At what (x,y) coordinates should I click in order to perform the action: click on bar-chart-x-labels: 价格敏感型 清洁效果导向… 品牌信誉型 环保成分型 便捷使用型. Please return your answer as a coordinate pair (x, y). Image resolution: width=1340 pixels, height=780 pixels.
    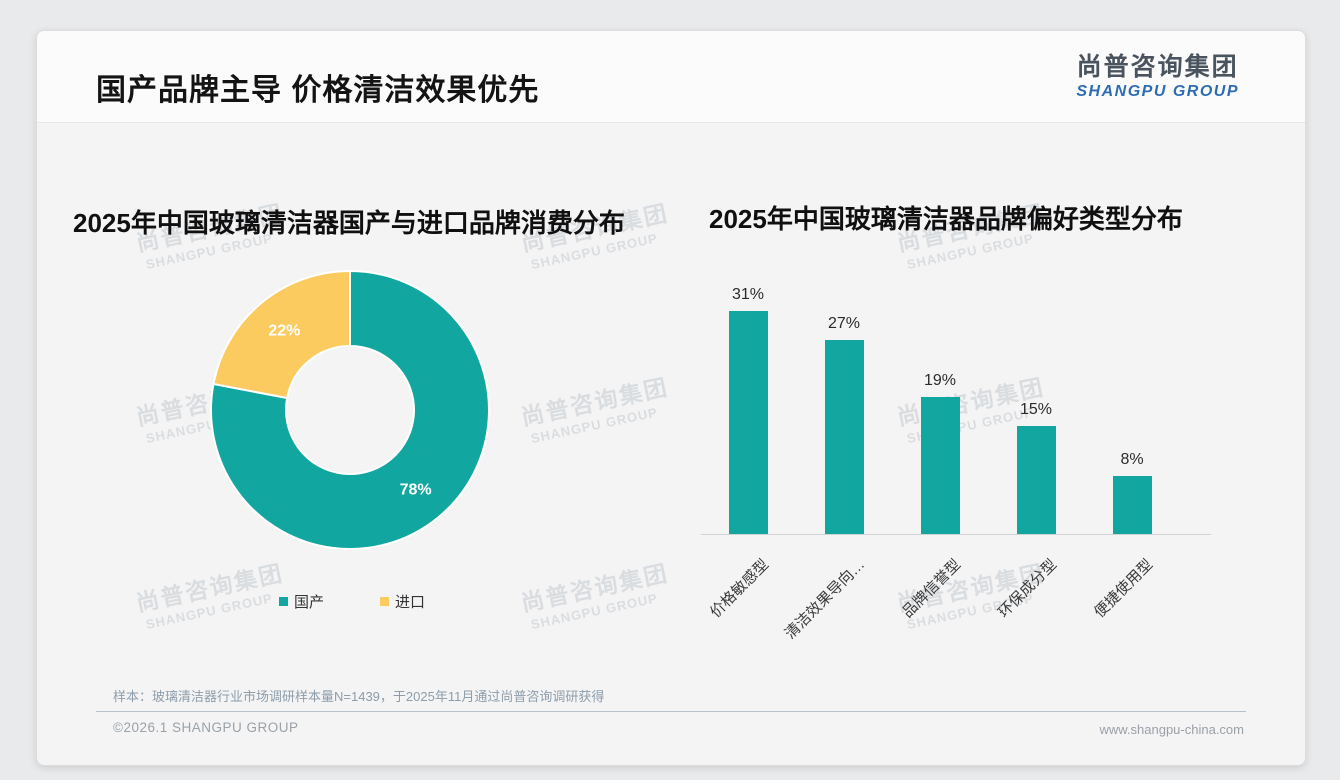
    Looking at the image, I should click on (956, 591).